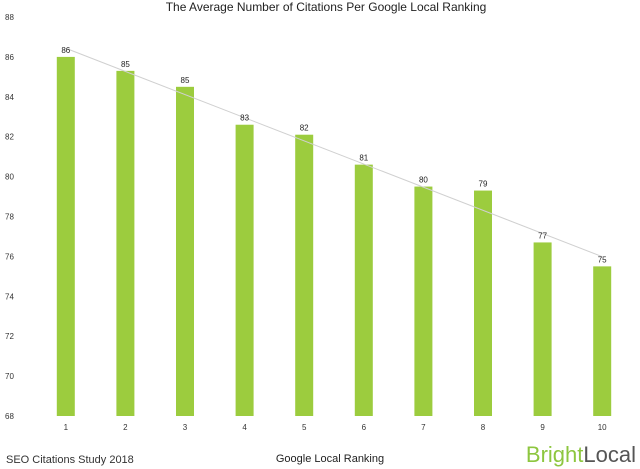 The height and width of the screenshot is (469, 640). I want to click on y-tick-label: 80, so click(9, 177).